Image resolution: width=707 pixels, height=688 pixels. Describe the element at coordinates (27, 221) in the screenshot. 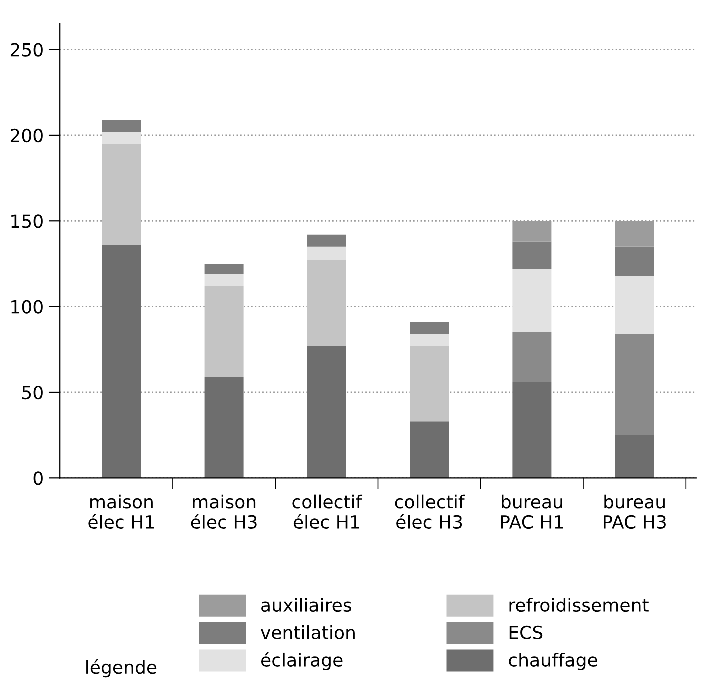

I see `y-tick-label: 150` at that location.